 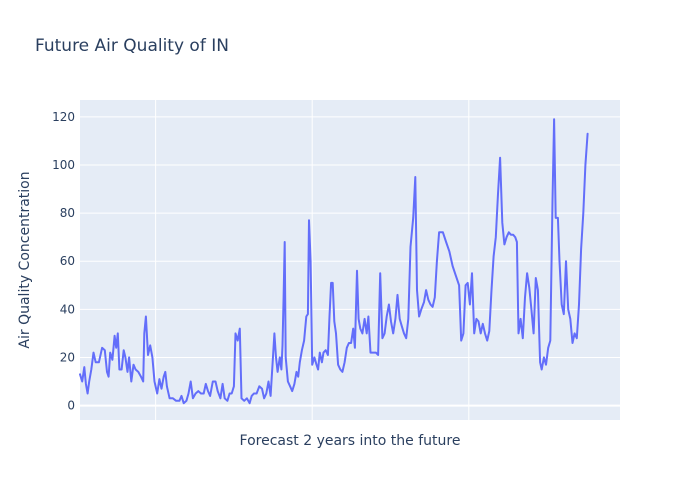 What do you see at coordinates (67, 357) in the screenshot?
I see `y-tick-label: 20` at bounding box center [67, 357].